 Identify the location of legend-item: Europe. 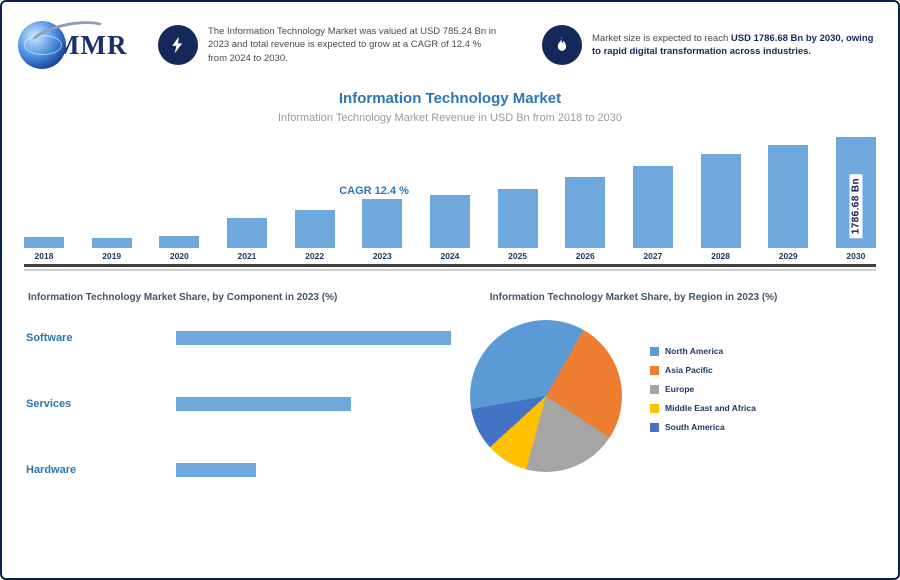
(703, 389).